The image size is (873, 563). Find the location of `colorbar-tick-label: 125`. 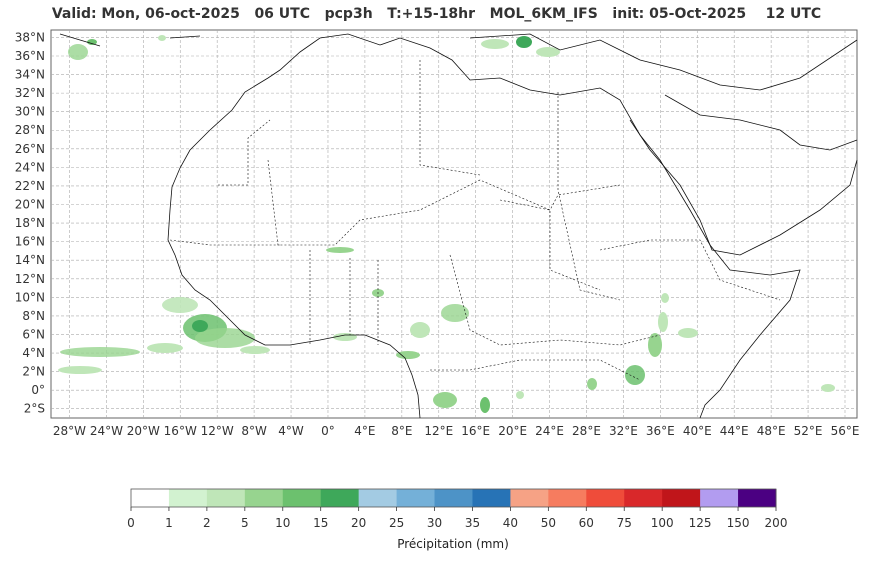

colorbar-tick-label: 125 is located at coordinates (700, 523).